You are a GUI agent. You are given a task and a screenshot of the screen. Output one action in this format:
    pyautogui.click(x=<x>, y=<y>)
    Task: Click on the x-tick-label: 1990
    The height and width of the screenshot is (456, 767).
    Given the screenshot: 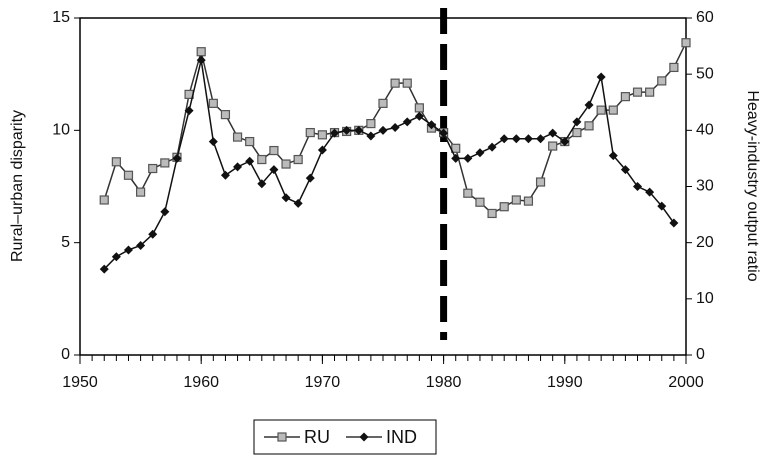 What is the action you would take?
    pyautogui.click(x=565, y=382)
    